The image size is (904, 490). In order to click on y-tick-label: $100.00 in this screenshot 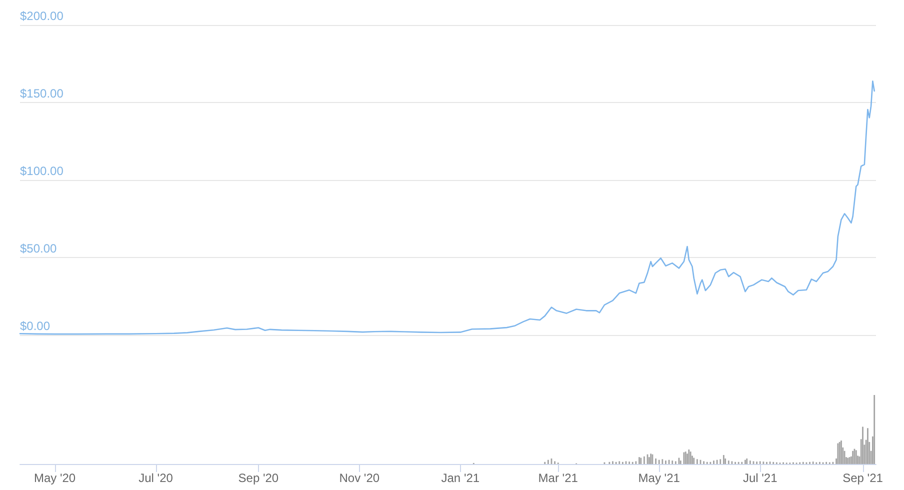, I will do `click(42, 171)`.